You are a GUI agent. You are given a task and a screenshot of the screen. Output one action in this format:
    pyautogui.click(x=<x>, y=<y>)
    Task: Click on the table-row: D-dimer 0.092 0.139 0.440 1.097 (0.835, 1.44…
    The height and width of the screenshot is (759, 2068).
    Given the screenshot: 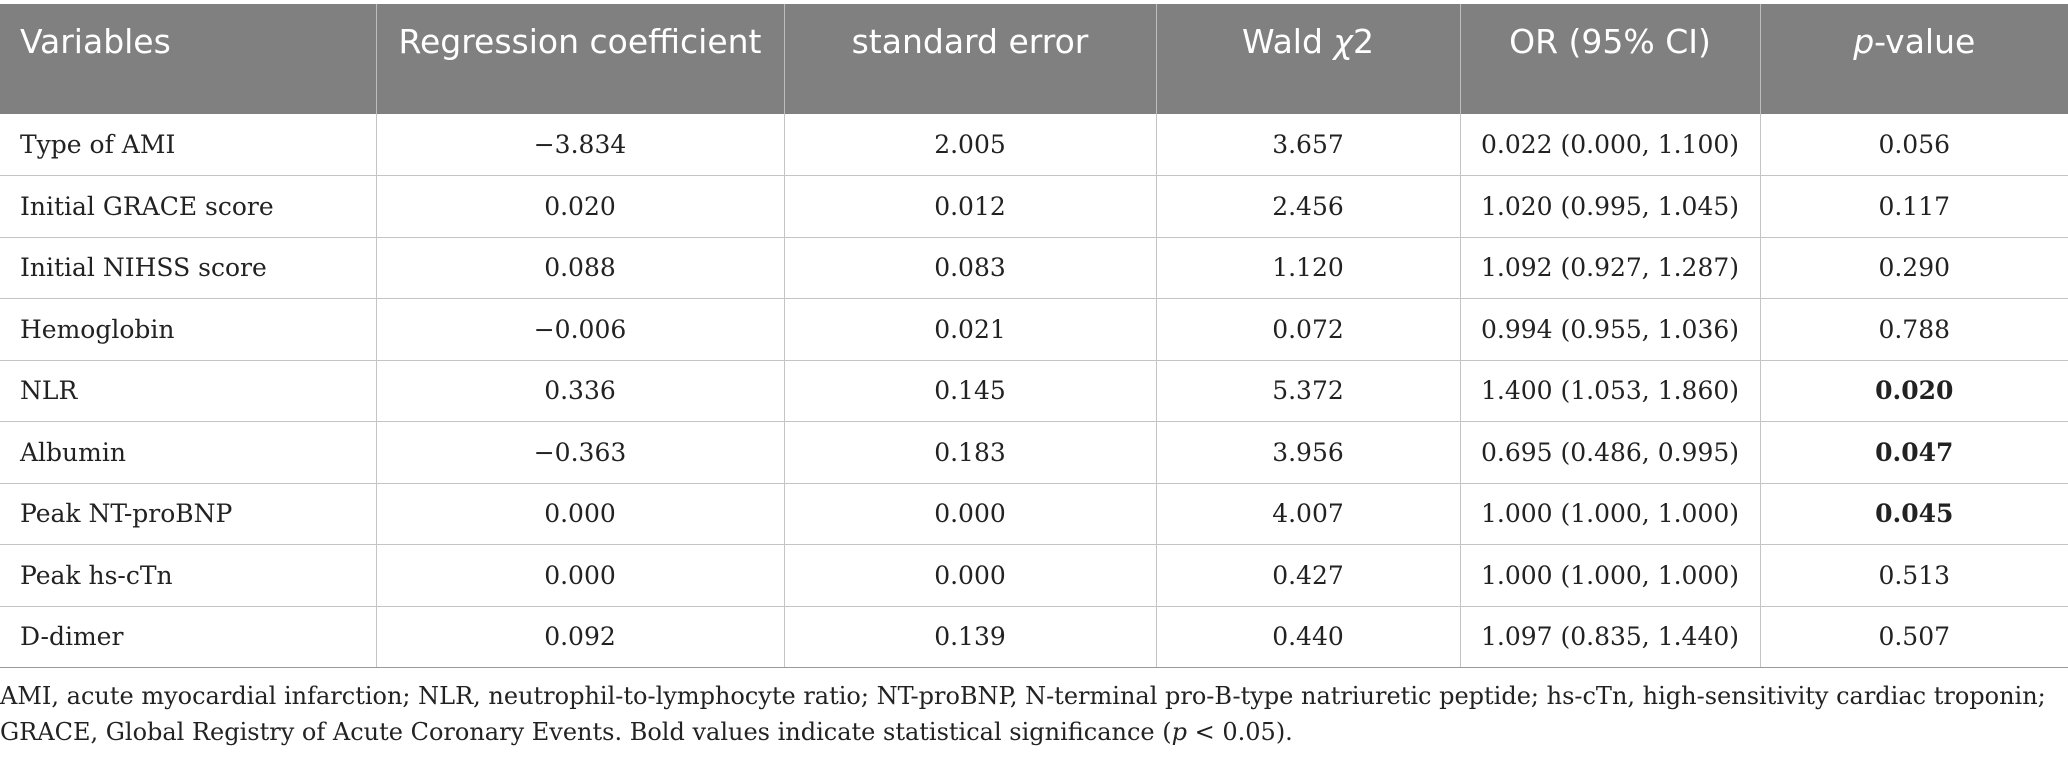 What is the action you would take?
    pyautogui.click(x=1034, y=637)
    